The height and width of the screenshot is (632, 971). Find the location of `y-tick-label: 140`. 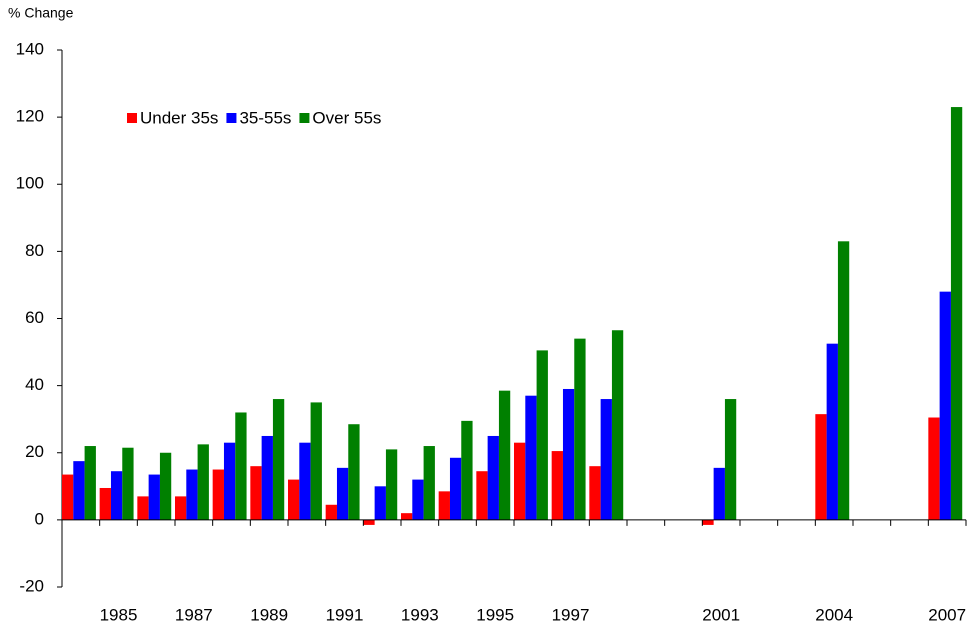

y-tick-label: 140 is located at coordinates (30, 48).